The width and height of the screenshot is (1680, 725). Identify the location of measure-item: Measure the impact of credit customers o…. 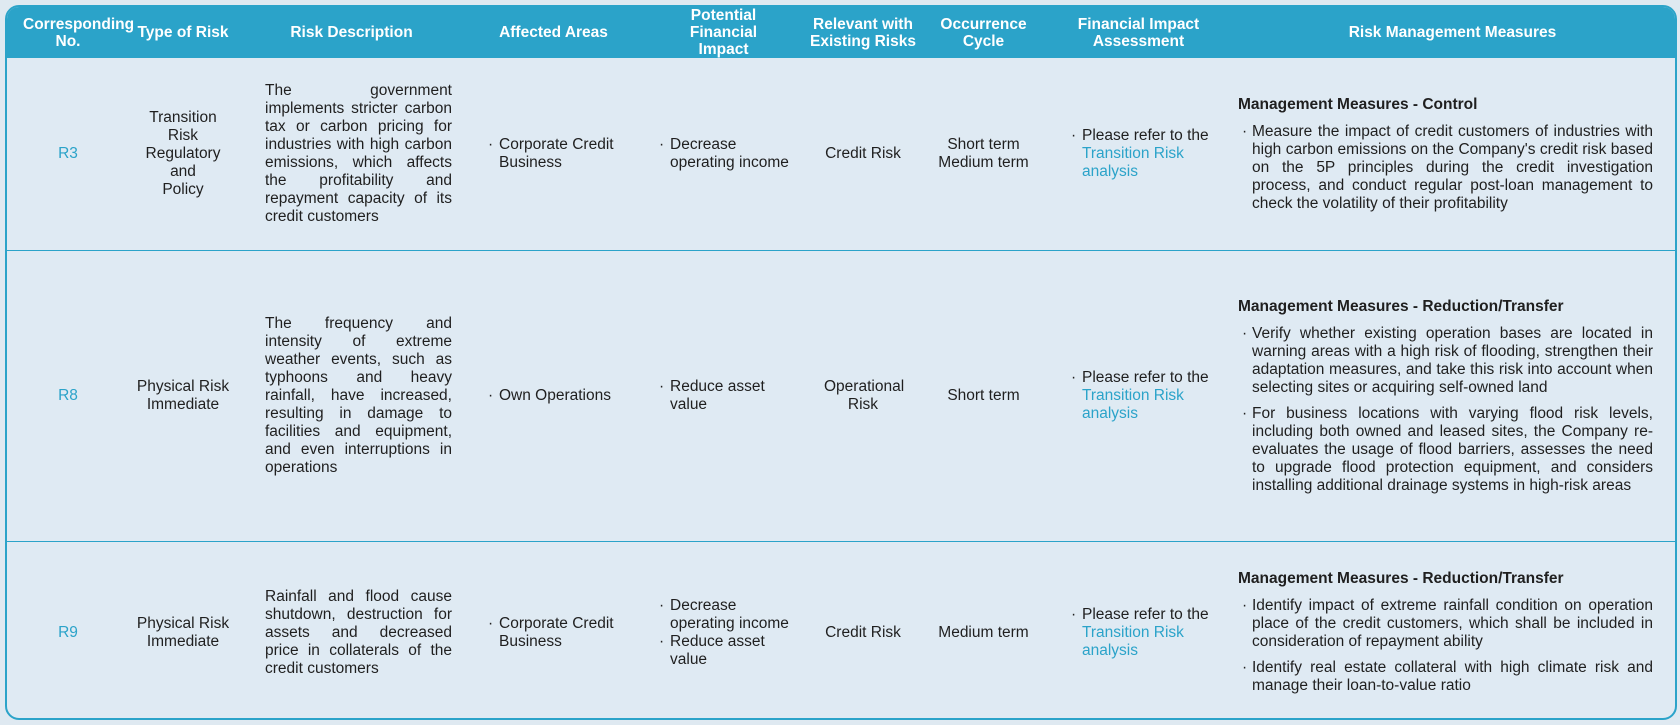
(1445, 168).